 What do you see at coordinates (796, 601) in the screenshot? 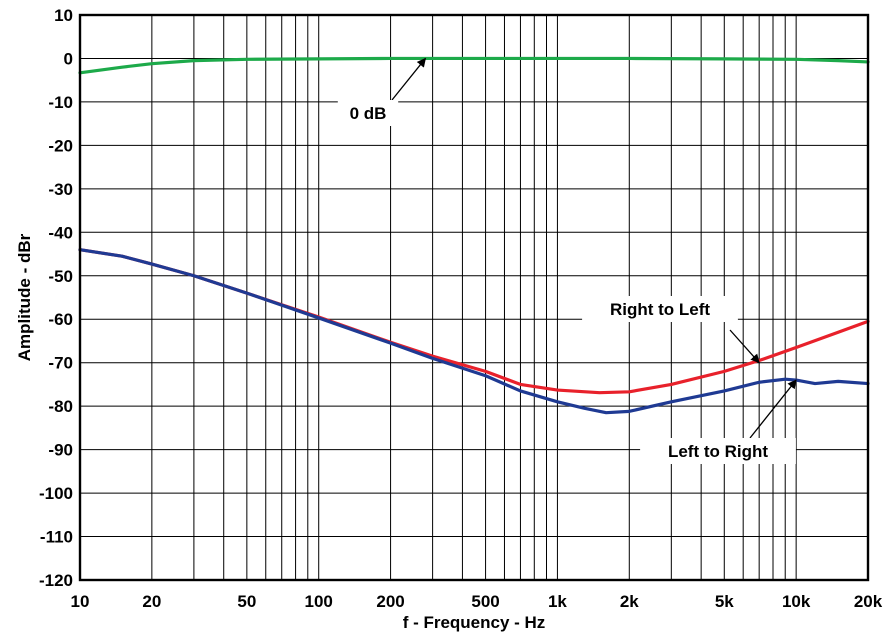
I see `x-tick-label: 10k` at bounding box center [796, 601].